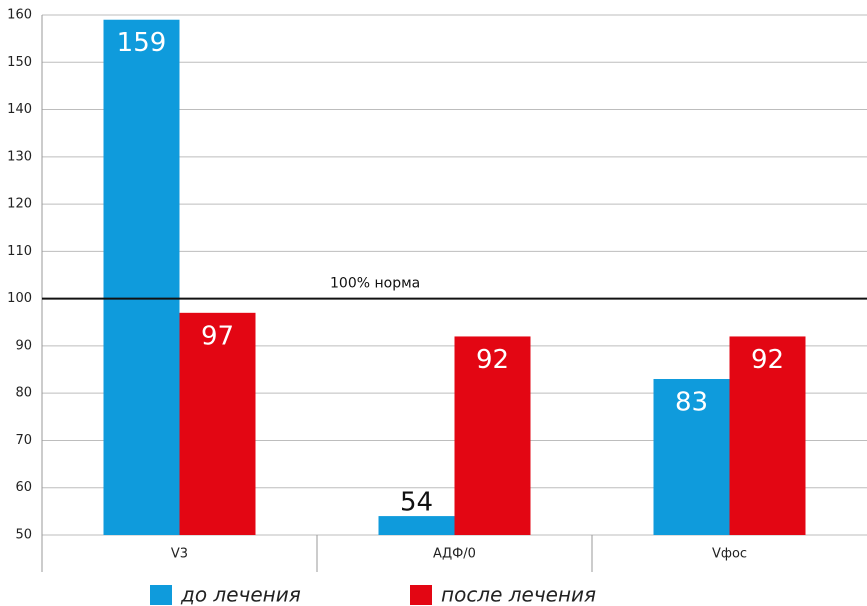 The width and height of the screenshot is (867, 606). Describe the element at coordinates (23, 393) in the screenshot. I see `y-tick-label: 80` at that location.